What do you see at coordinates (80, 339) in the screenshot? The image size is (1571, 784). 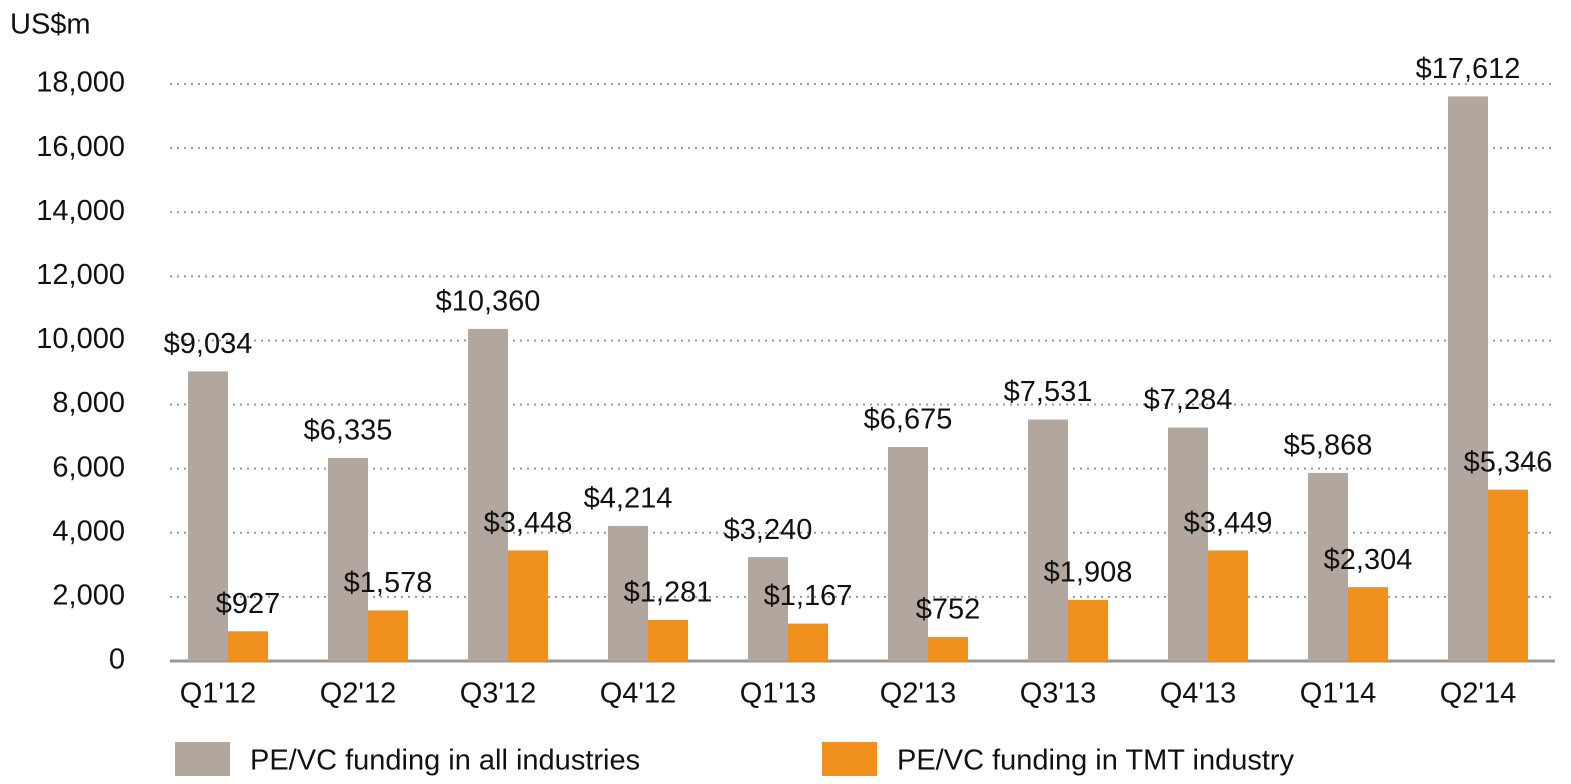 I see `y-tick-label: 10,000` at bounding box center [80, 339].